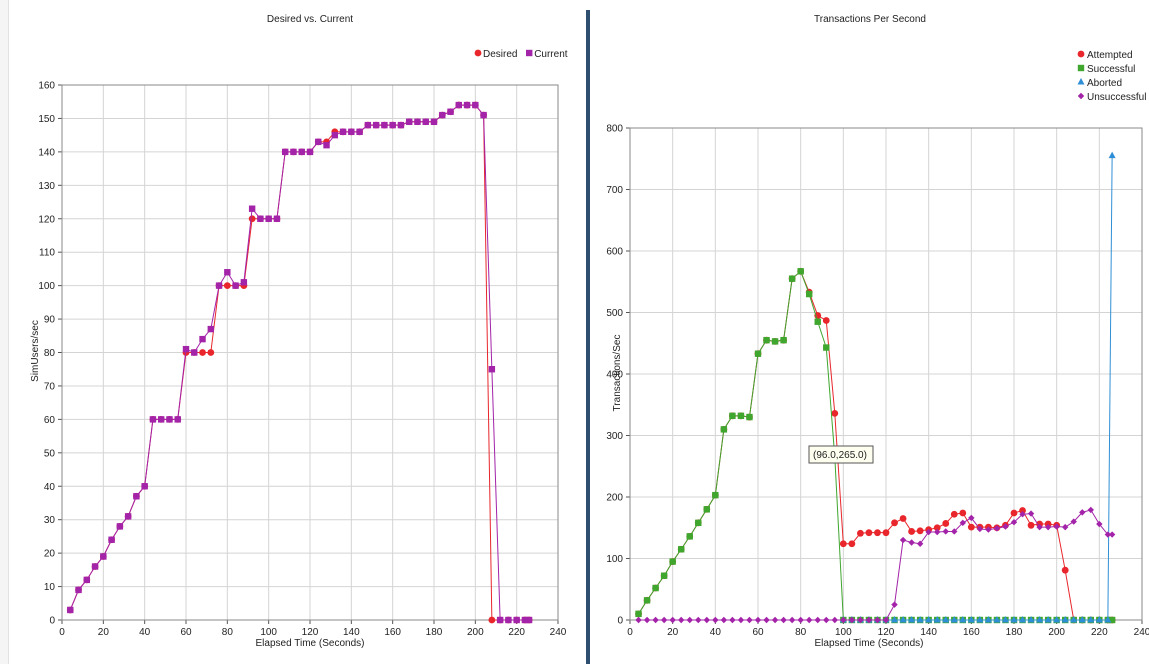 The width and height of the screenshot is (1149, 664). What do you see at coordinates (268, 632) in the screenshot?
I see `x-tick-label: 100` at bounding box center [268, 632].